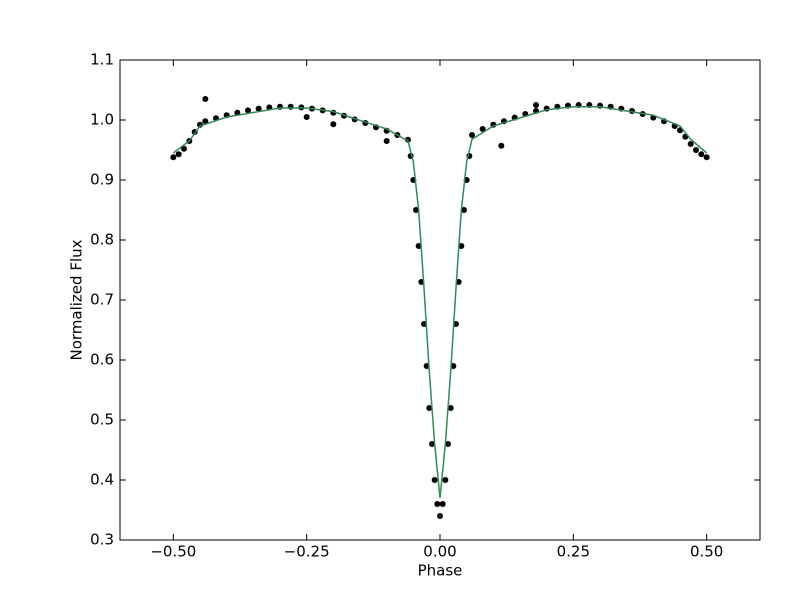 The width and height of the screenshot is (800, 600). What do you see at coordinates (307, 552) in the screenshot?
I see `x-tick-label: −0.25` at bounding box center [307, 552].